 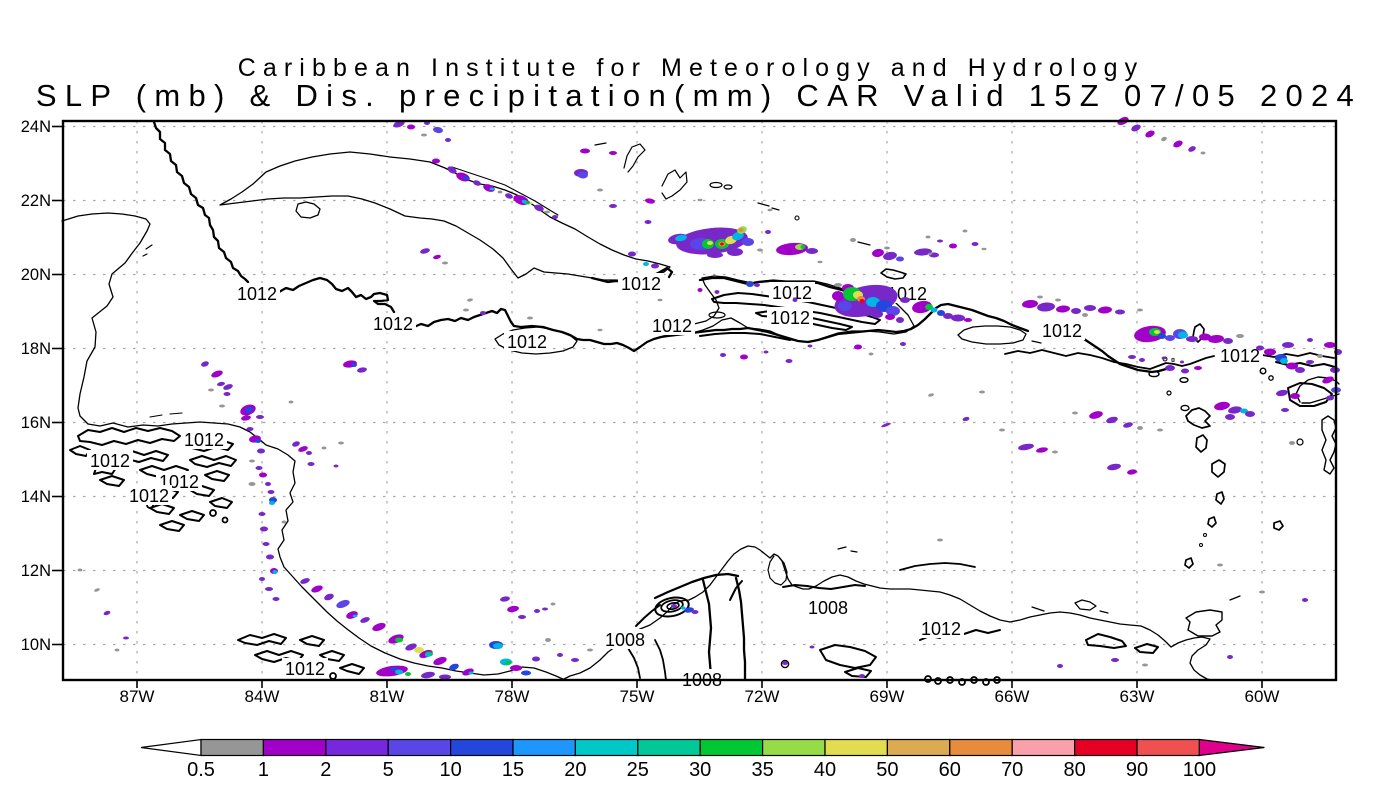 What do you see at coordinates (887, 696) in the screenshot?
I see `svg-text: 69W` at bounding box center [887, 696].